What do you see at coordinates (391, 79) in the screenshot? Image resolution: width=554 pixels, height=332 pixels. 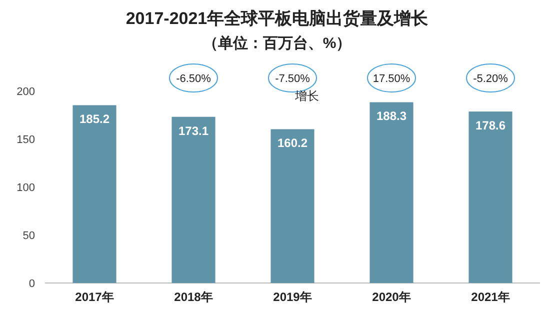 I see `text: 17.50%` at bounding box center [391, 79].